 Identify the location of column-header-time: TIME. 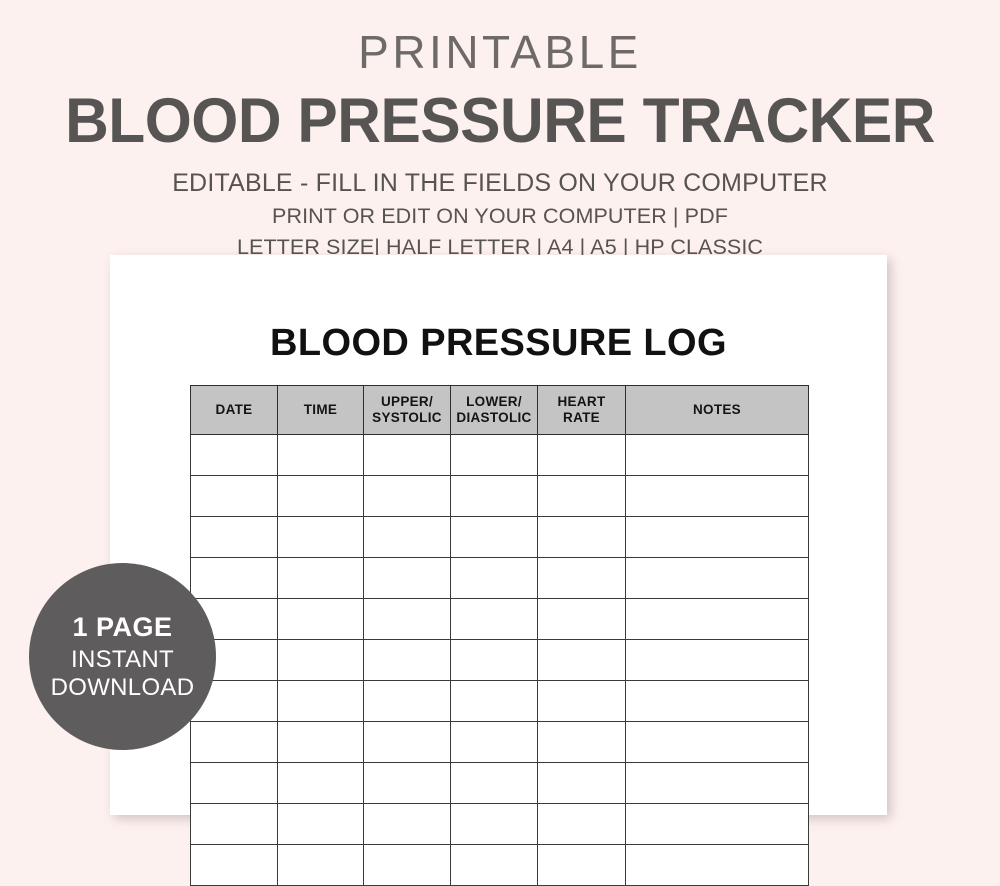
(320, 410).